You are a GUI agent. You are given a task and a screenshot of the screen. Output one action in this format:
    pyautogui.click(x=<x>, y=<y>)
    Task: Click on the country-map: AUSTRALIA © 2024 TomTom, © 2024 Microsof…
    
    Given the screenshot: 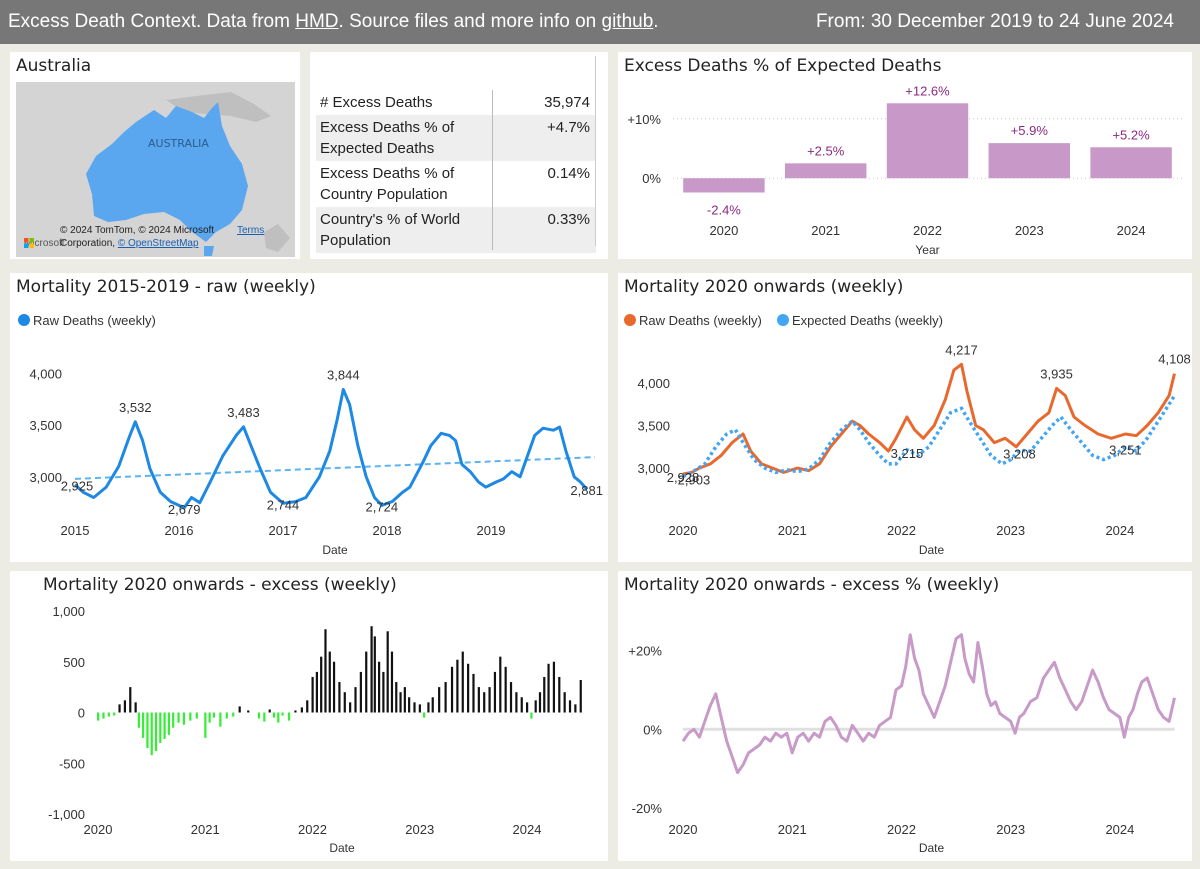 What is the action you would take?
    pyautogui.click(x=155, y=169)
    